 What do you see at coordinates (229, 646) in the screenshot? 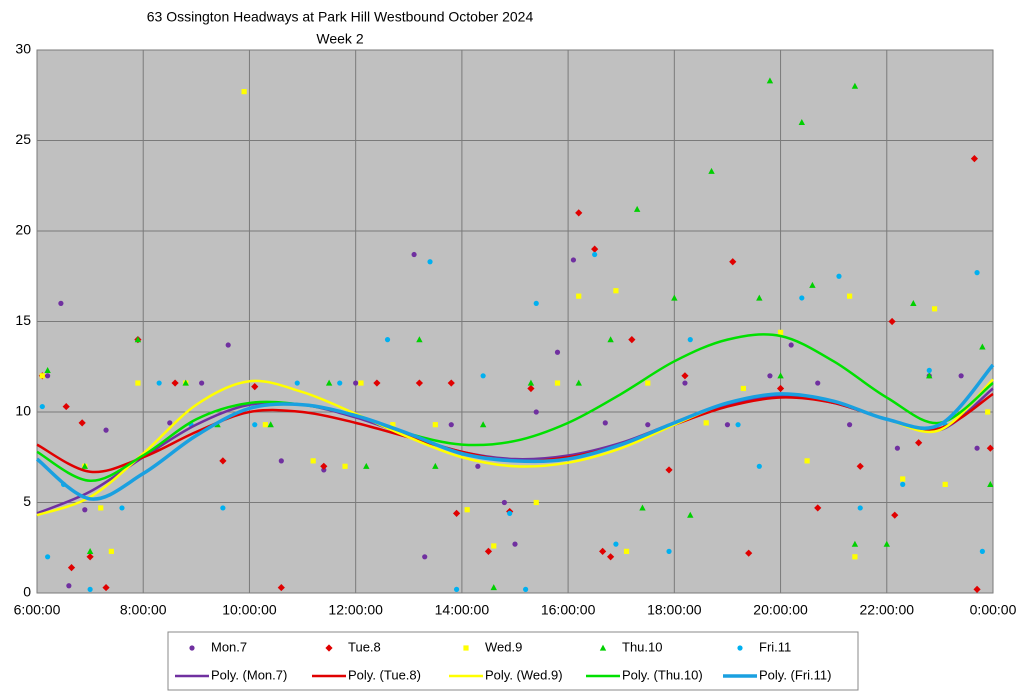
I see `legend-label: Mon.7` at bounding box center [229, 646].